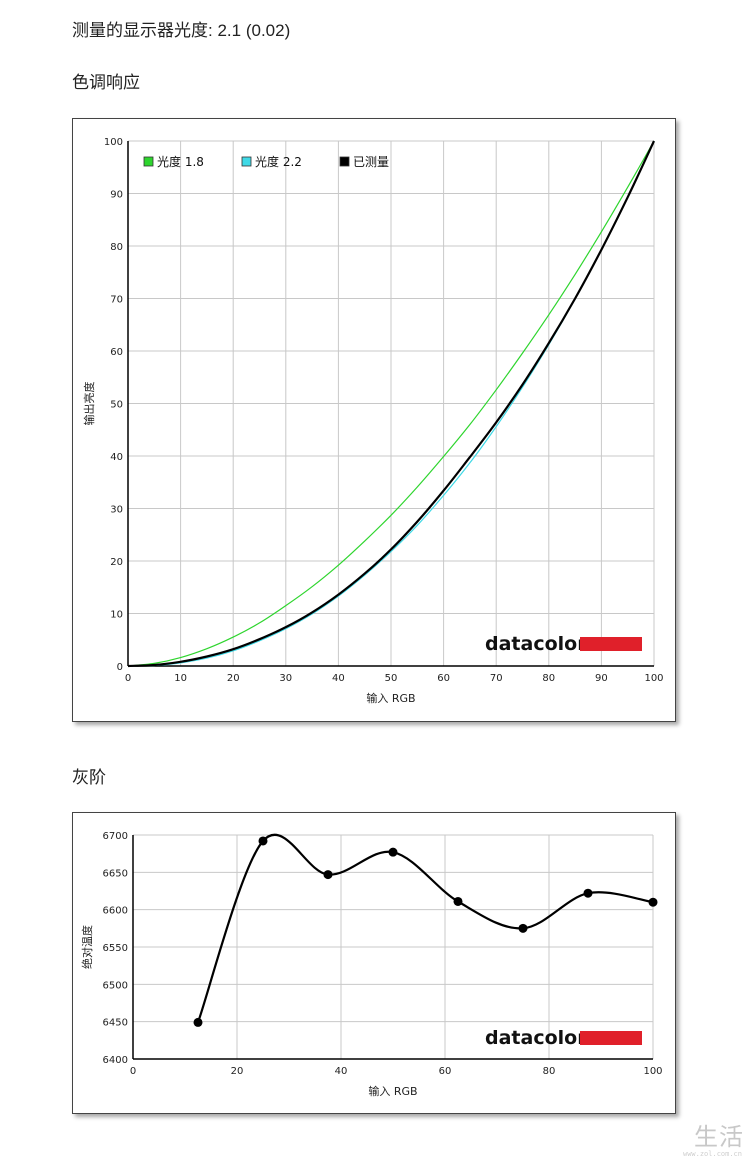  What do you see at coordinates (445, 1071) in the screenshot?
I see `x-tick-label-3: 60` at bounding box center [445, 1071].